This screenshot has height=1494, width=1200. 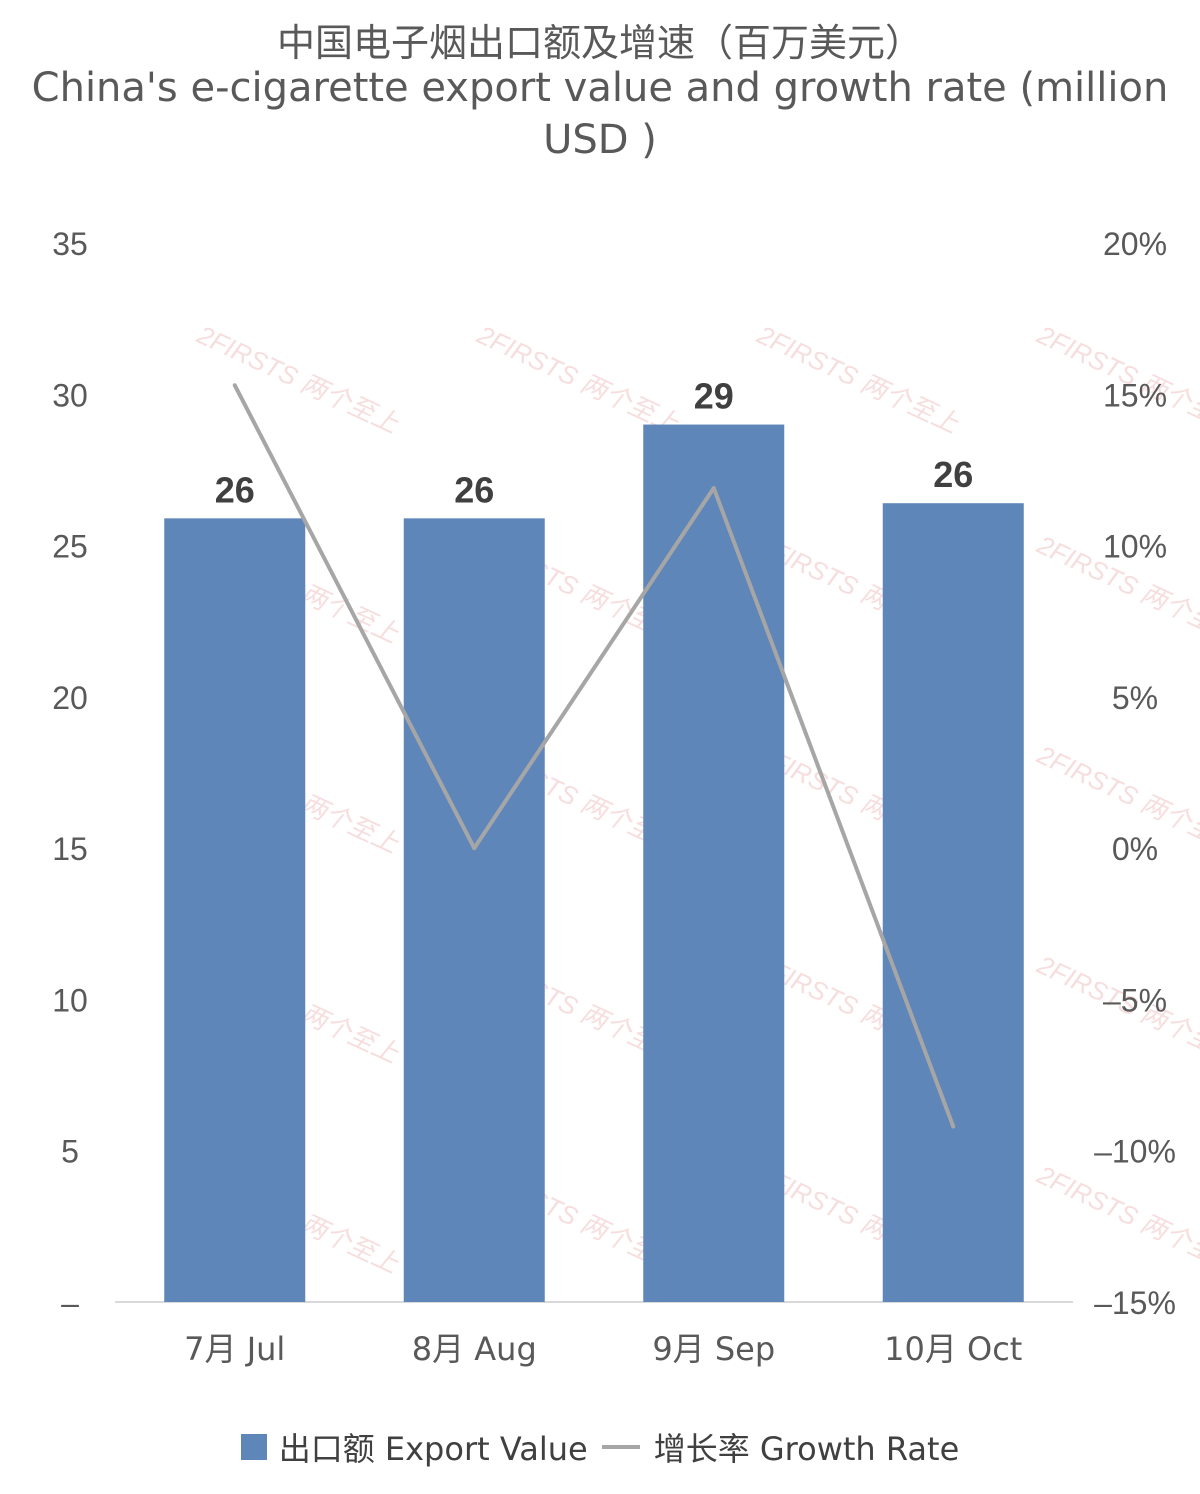 What do you see at coordinates (1135, 1303) in the screenshot?
I see `right-tick-label: –15%` at bounding box center [1135, 1303].